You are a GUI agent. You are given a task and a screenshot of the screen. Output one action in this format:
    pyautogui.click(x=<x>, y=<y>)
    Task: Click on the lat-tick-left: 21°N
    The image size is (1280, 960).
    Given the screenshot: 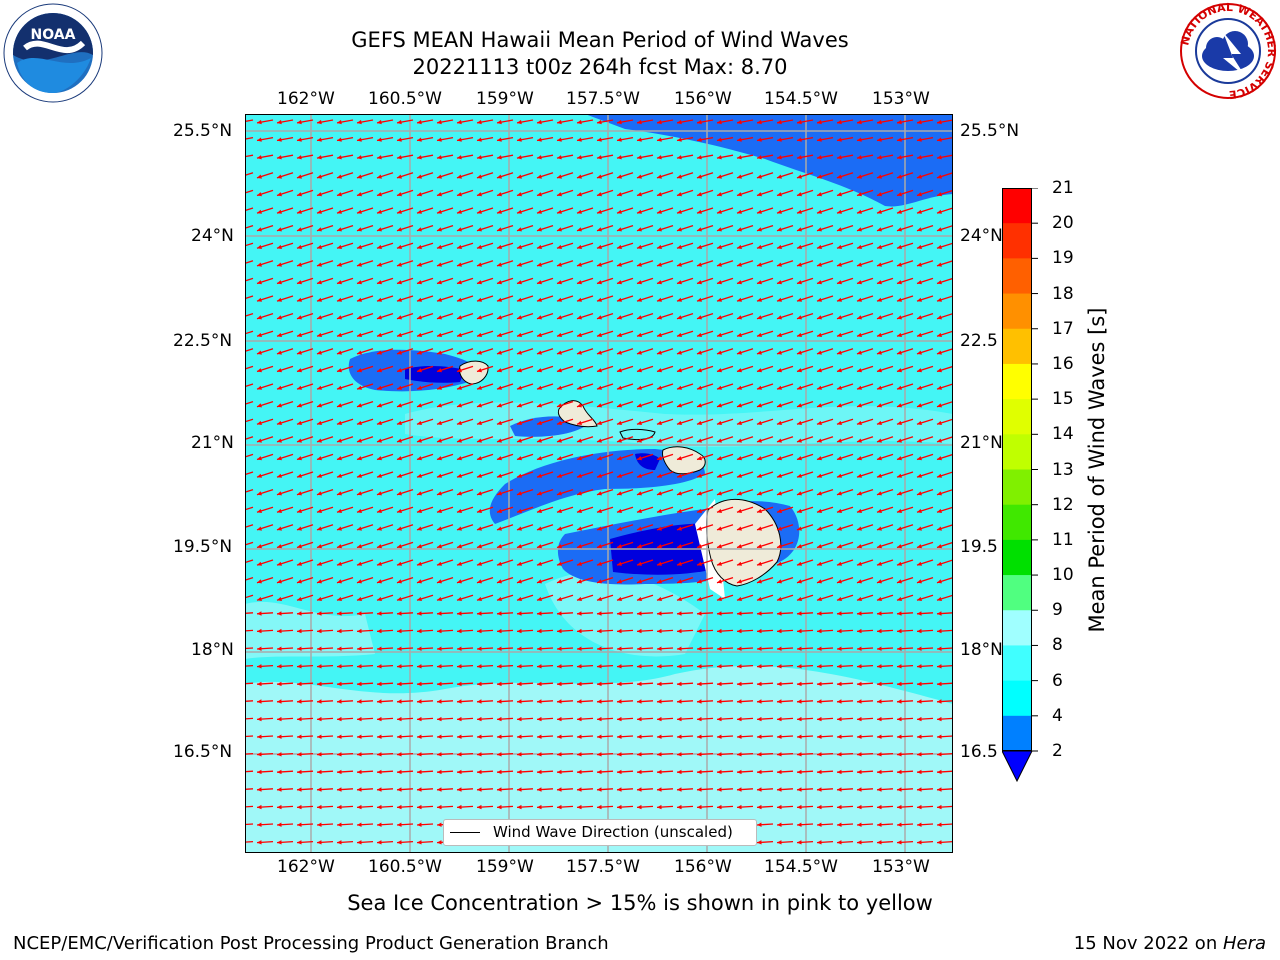 What is the action you would take?
    pyautogui.click(x=212, y=443)
    